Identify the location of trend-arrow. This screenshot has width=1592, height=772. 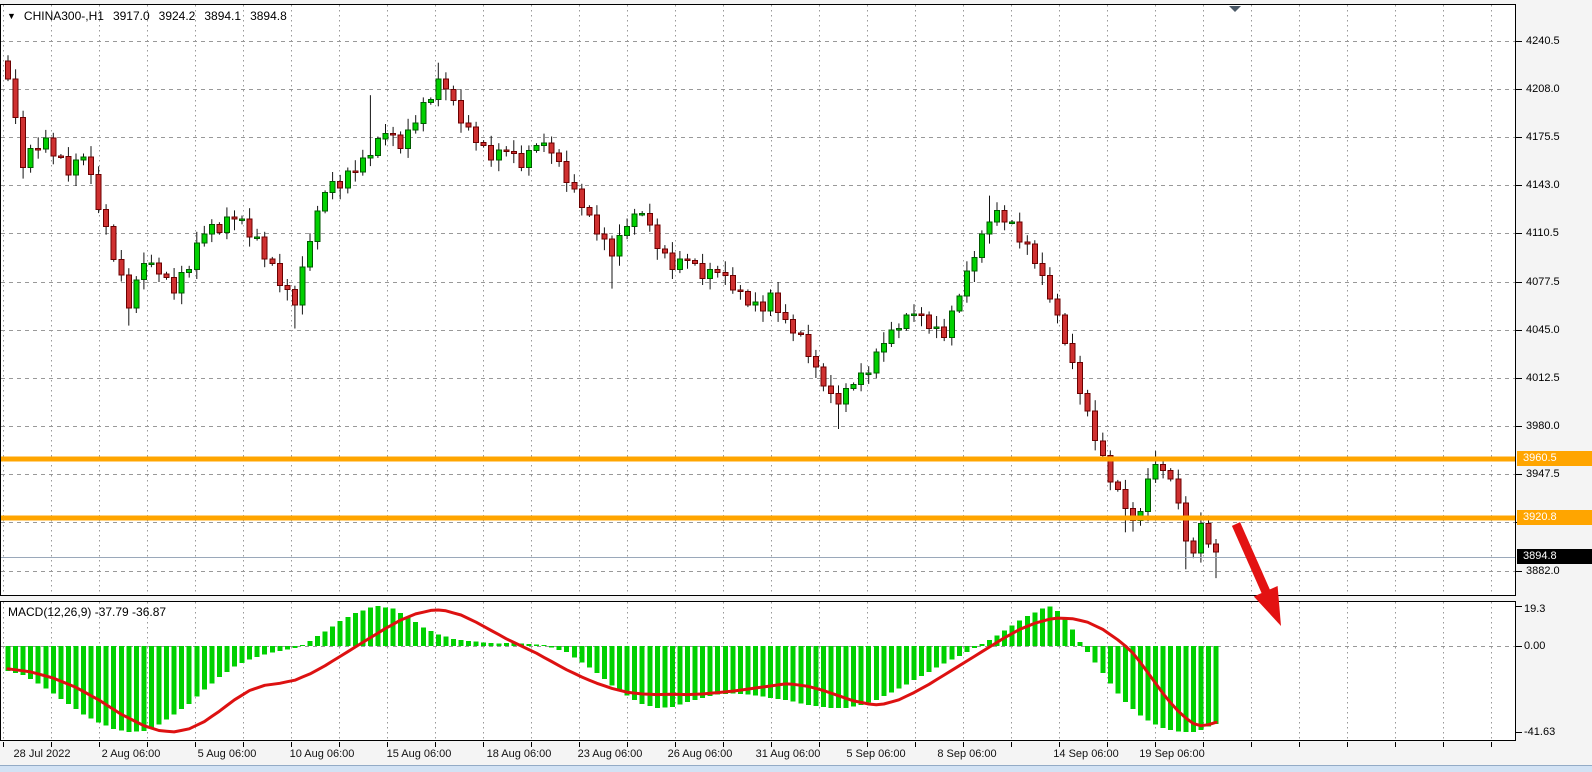
(1256, 574).